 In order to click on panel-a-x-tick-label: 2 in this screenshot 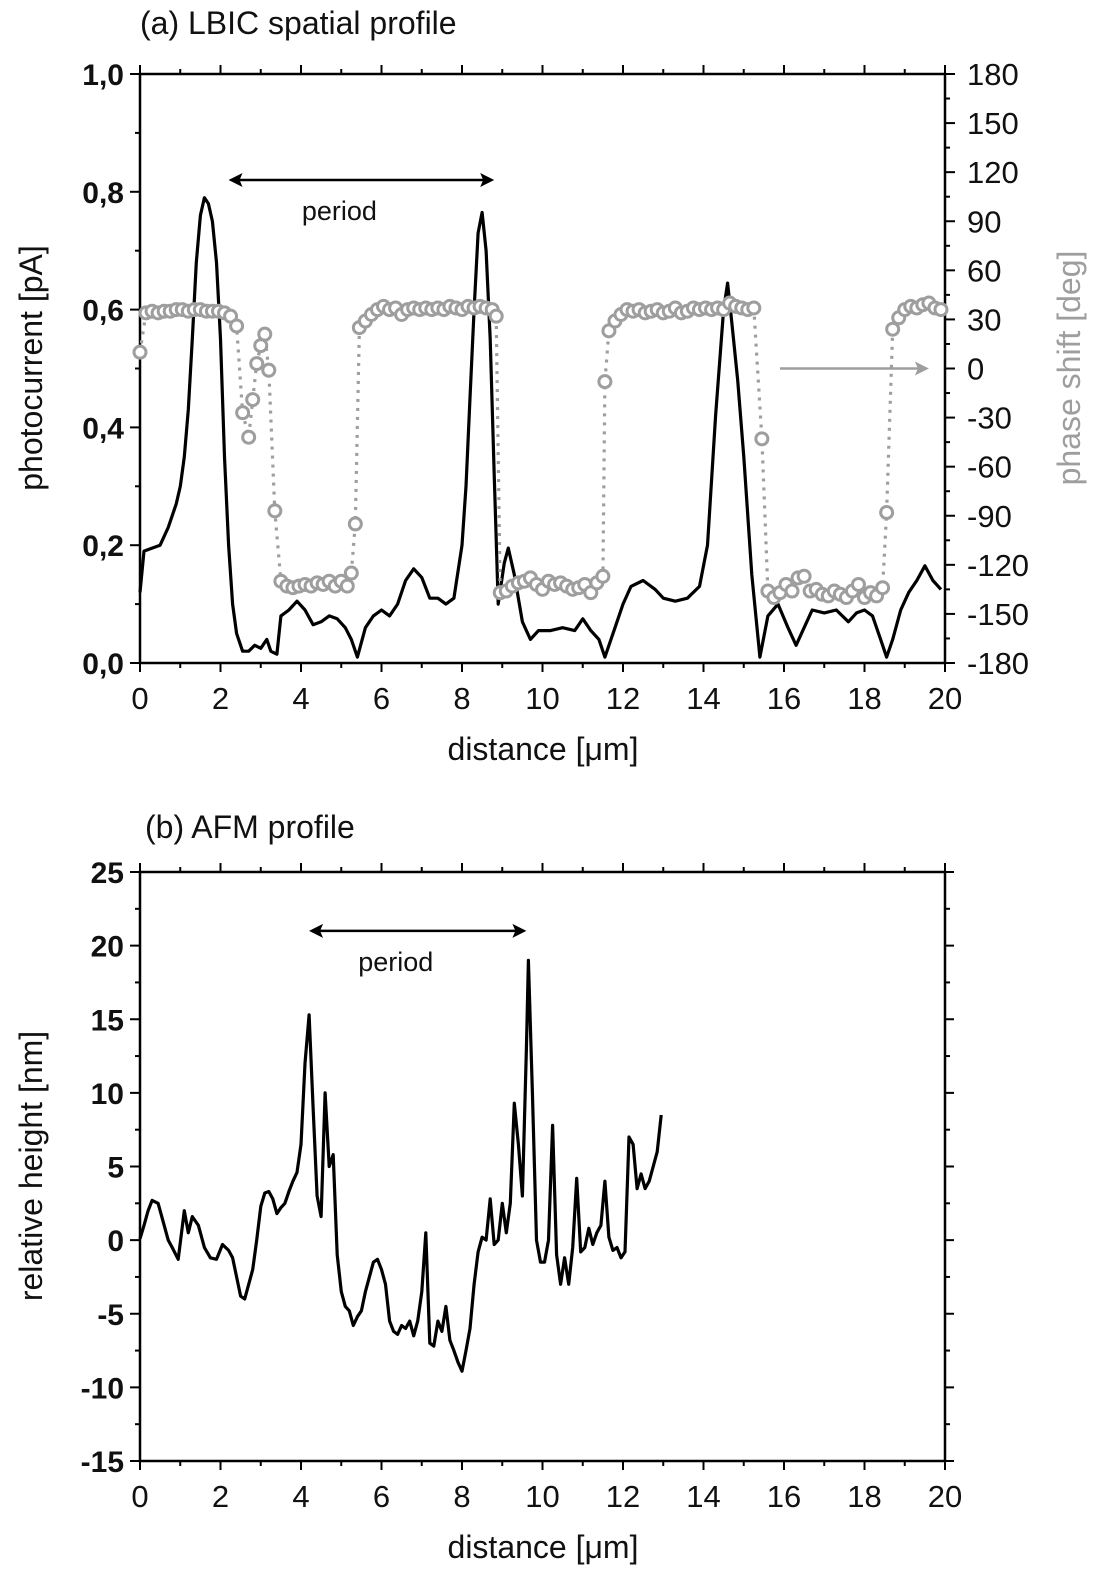, I will do `click(220, 698)`.